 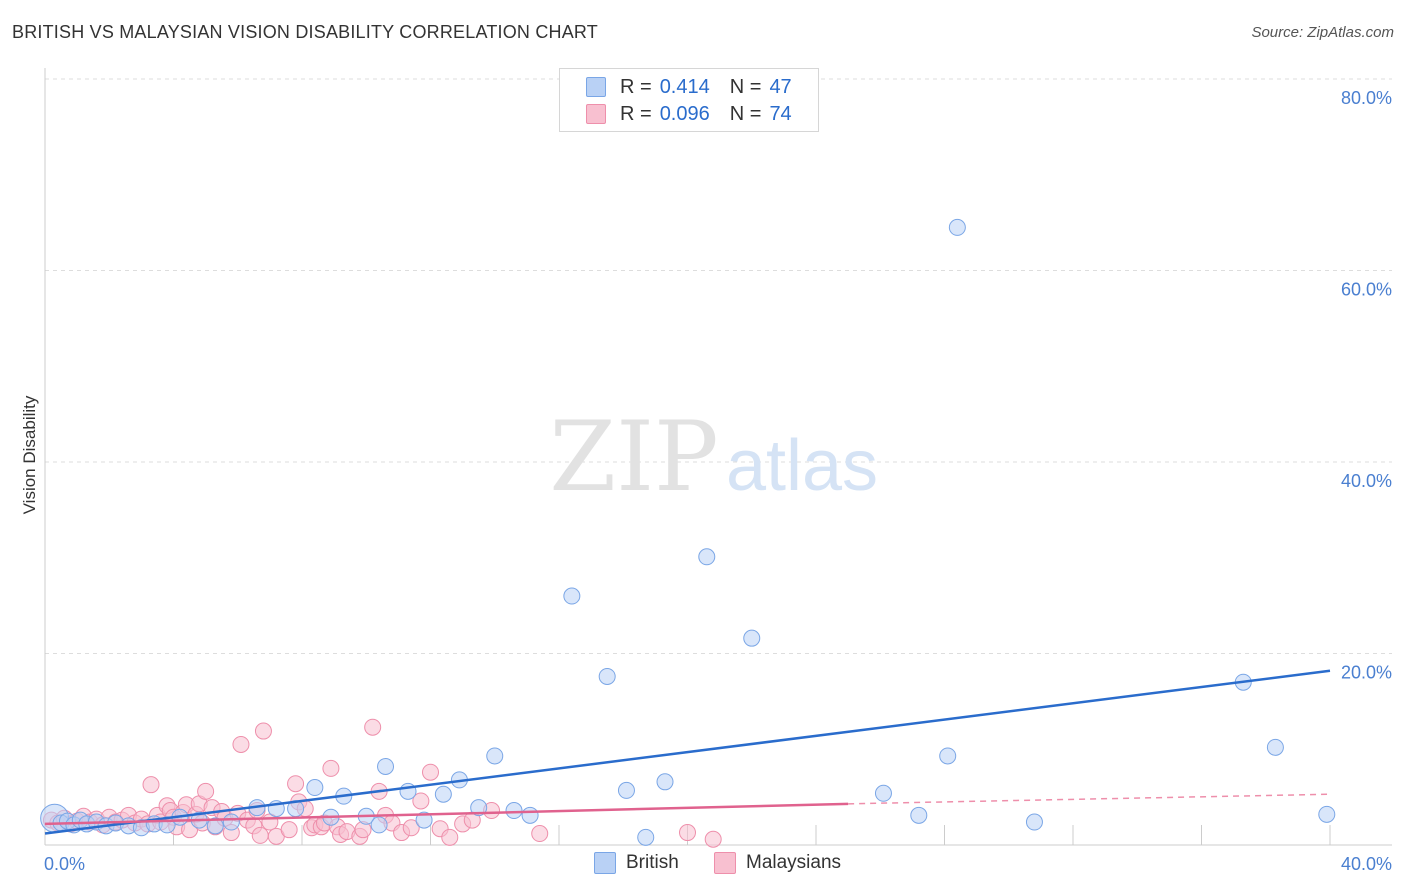 What do you see at coordinates (794, 862) in the screenshot?
I see `bottom-legend-malaysian-label: Malaysians` at bounding box center [794, 862].